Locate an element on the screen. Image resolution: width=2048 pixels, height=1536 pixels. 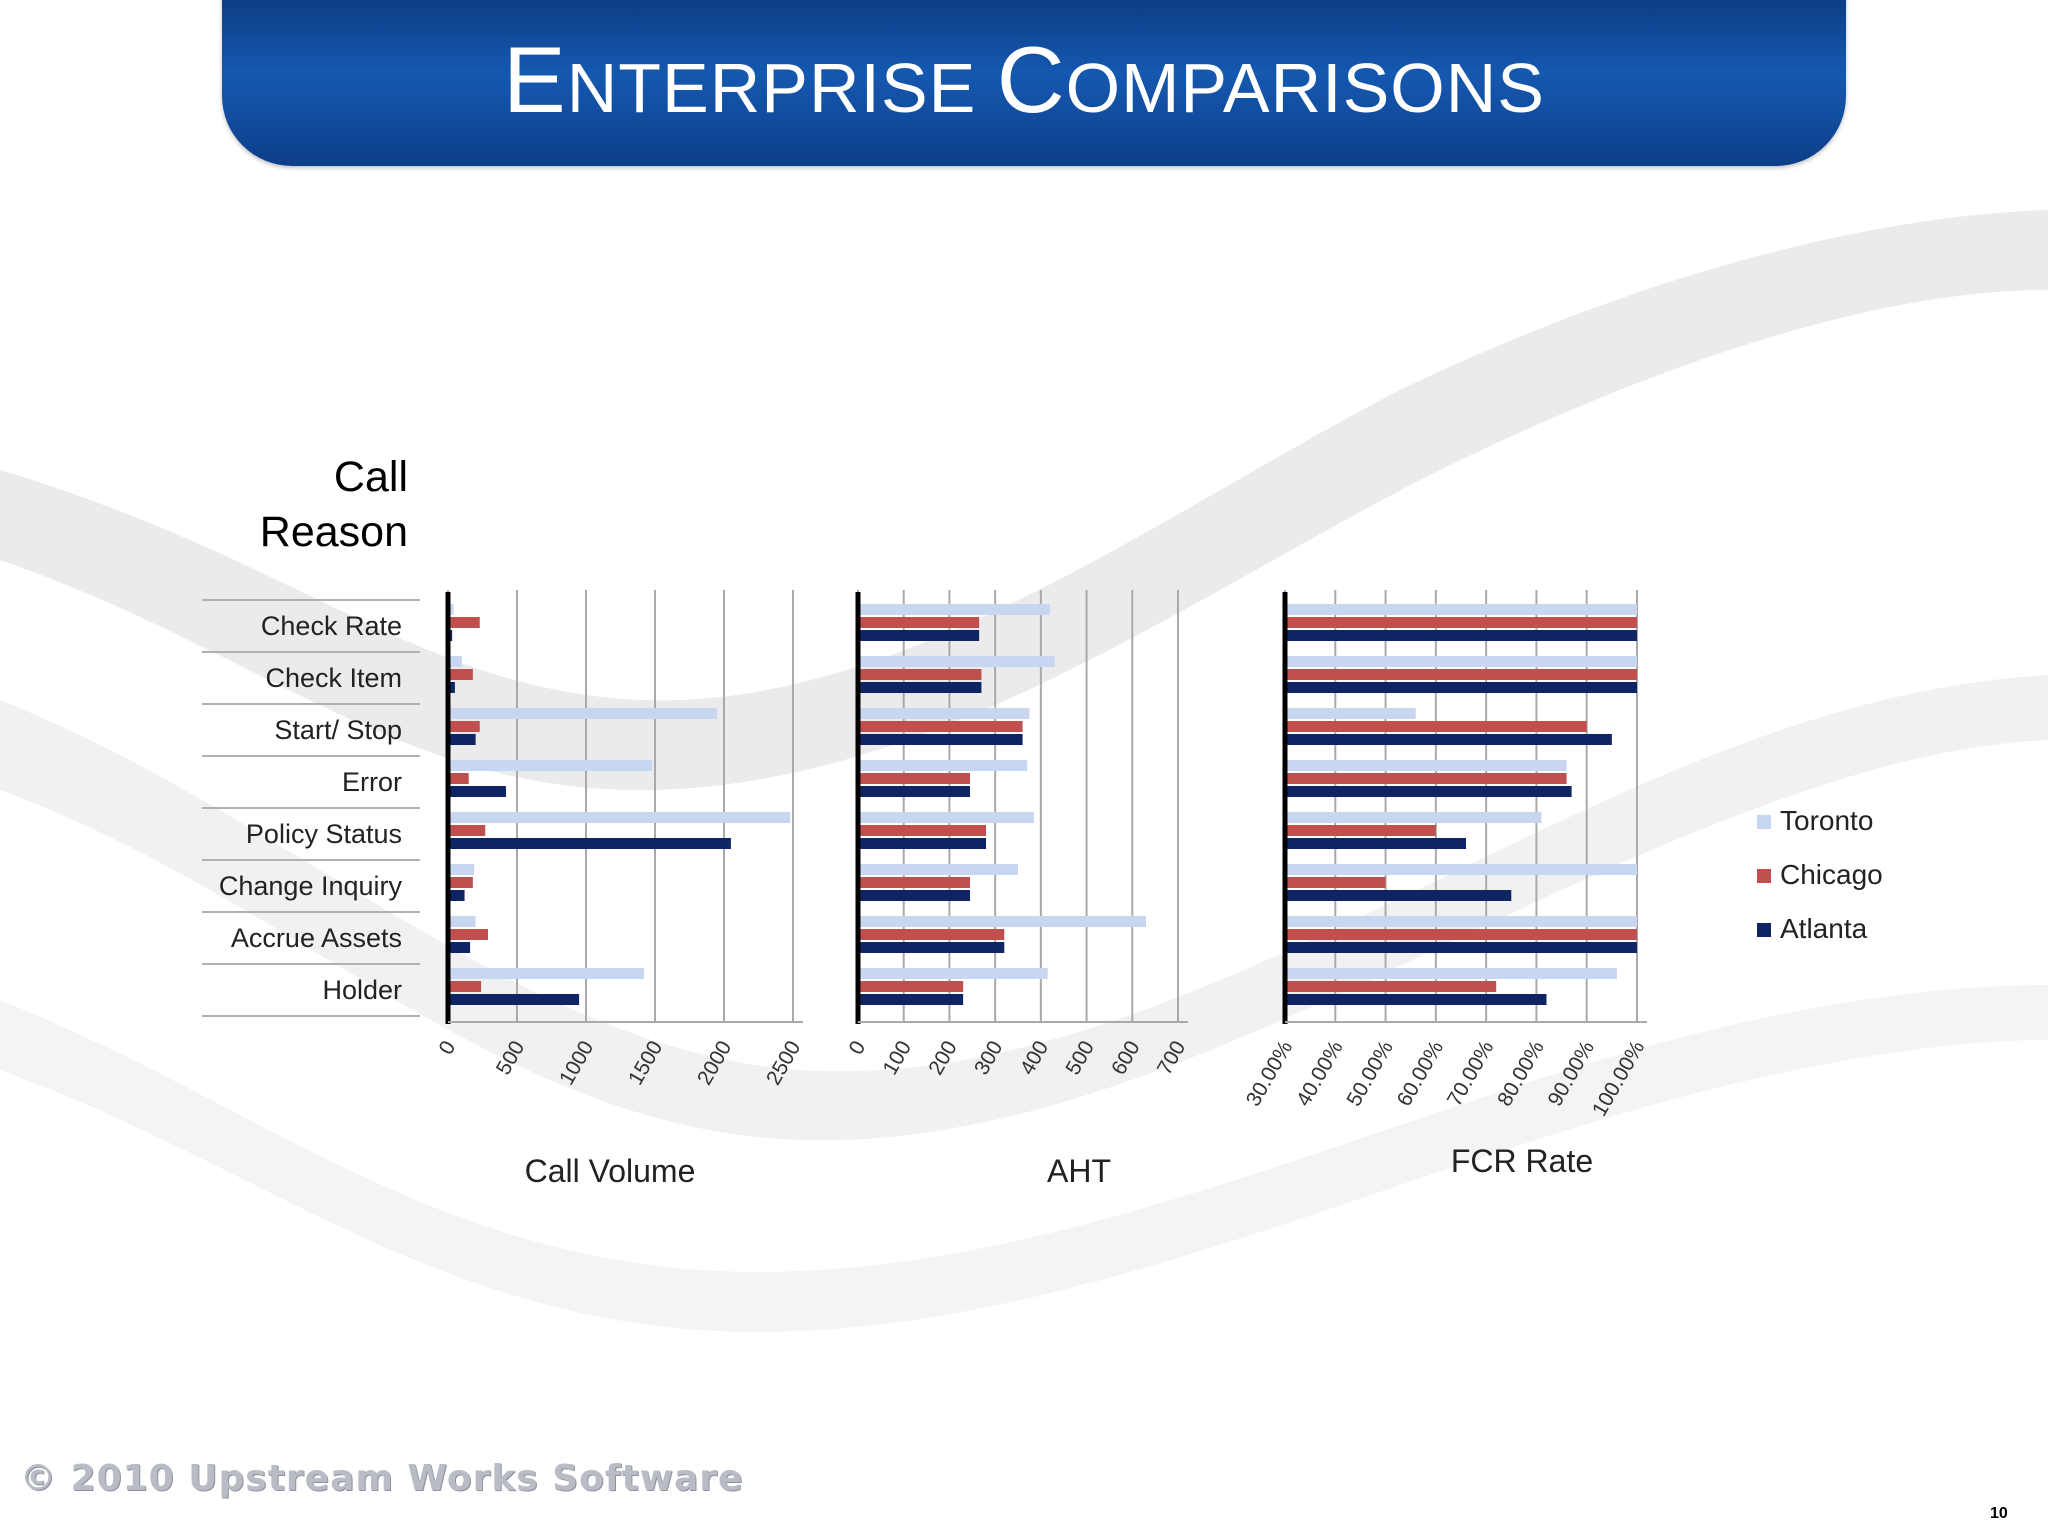
tick-label: 100 is located at coordinates (897, 1058).